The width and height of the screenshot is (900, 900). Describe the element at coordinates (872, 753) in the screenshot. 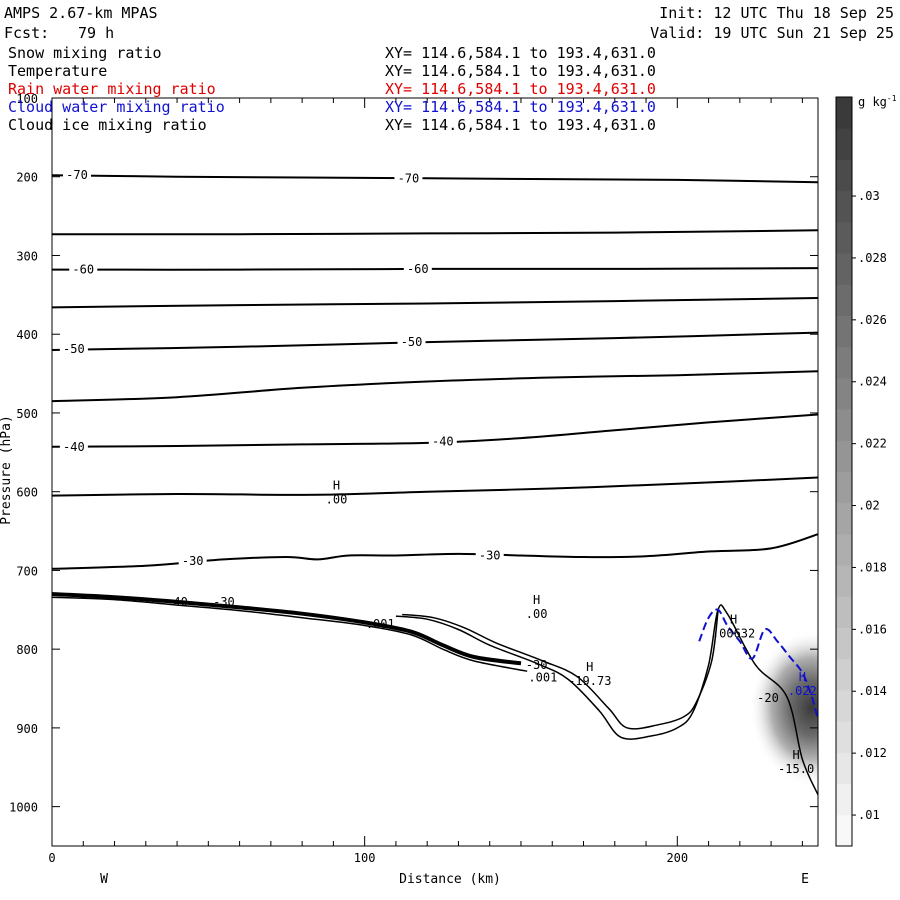

I see `colorbar-tick-label: .012` at that location.